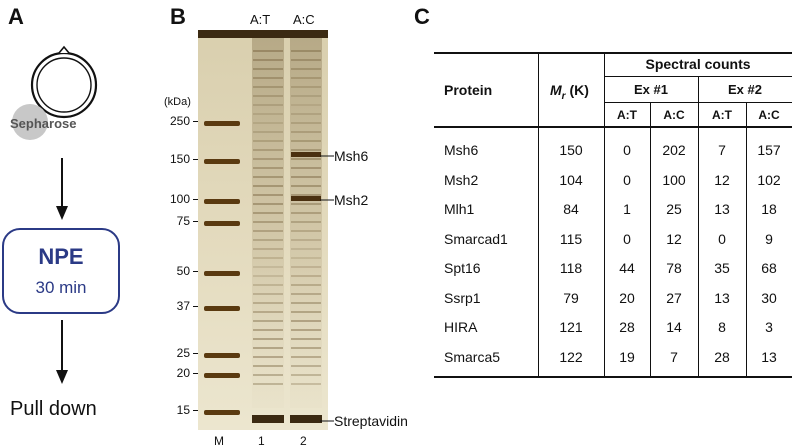  Describe the element at coordinates (61, 271) in the screenshot. I see `npe-box: NPE 30 min` at that location.